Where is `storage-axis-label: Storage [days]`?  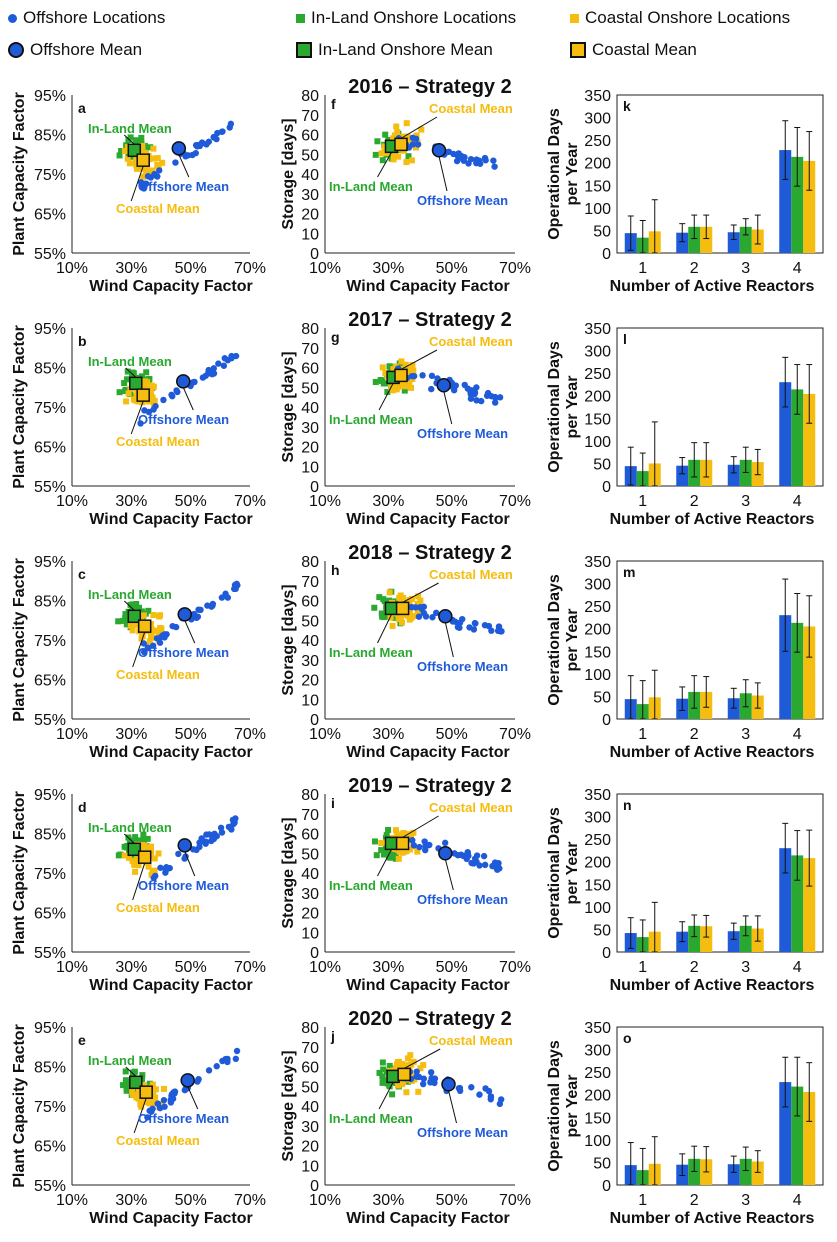 storage-axis-label: Storage [days] is located at coordinates (288, 639).